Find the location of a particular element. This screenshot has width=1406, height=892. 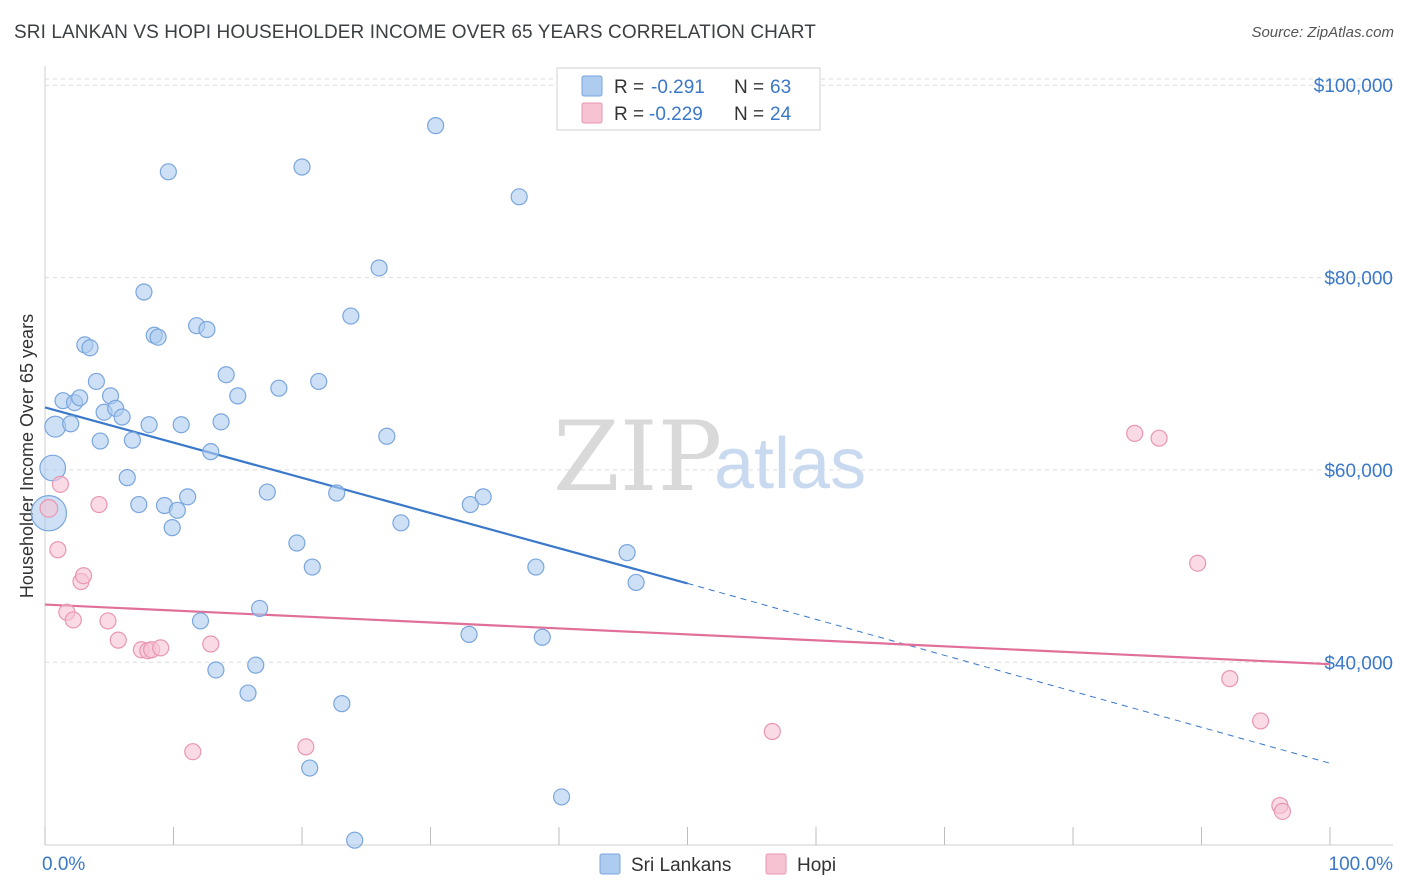

legend-n-value-2: 24 is located at coordinates (781, 114).